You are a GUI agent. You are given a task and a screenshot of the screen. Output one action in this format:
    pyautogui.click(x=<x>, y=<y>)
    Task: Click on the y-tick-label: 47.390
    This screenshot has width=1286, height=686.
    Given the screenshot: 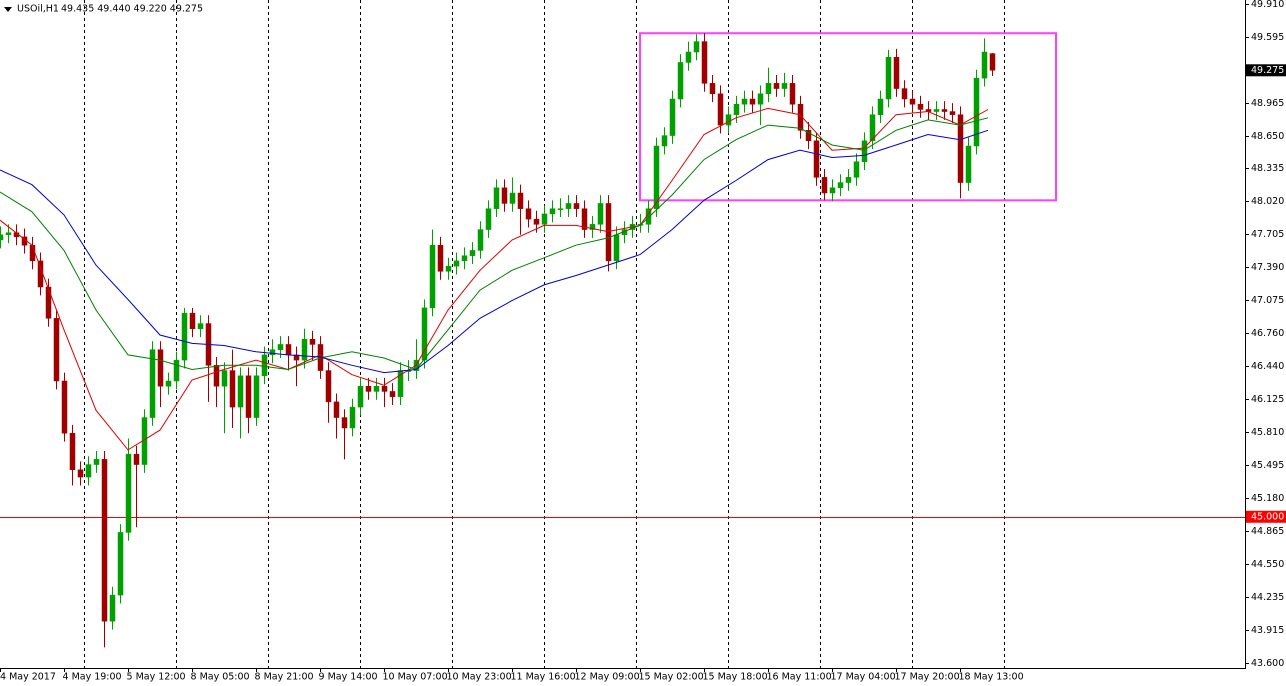 What is the action you would take?
    pyautogui.click(x=1267, y=267)
    